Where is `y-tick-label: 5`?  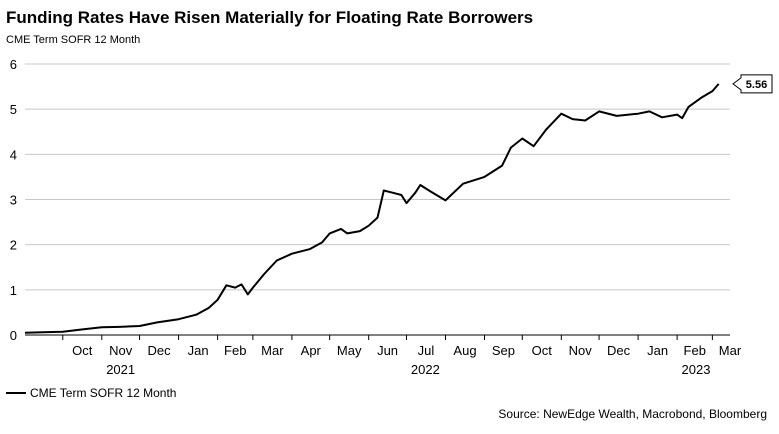
y-tick-label: 5 is located at coordinates (13, 109).